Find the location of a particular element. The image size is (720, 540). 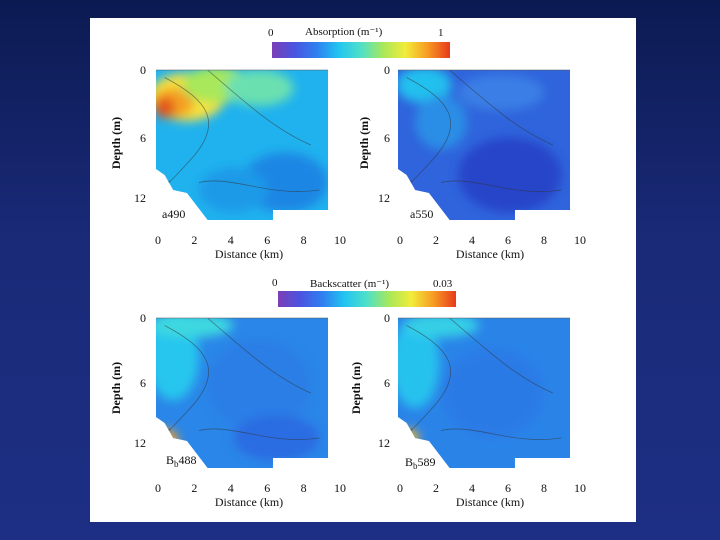

bb589-x-tick-label: 8 is located at coordinates (544, 488).